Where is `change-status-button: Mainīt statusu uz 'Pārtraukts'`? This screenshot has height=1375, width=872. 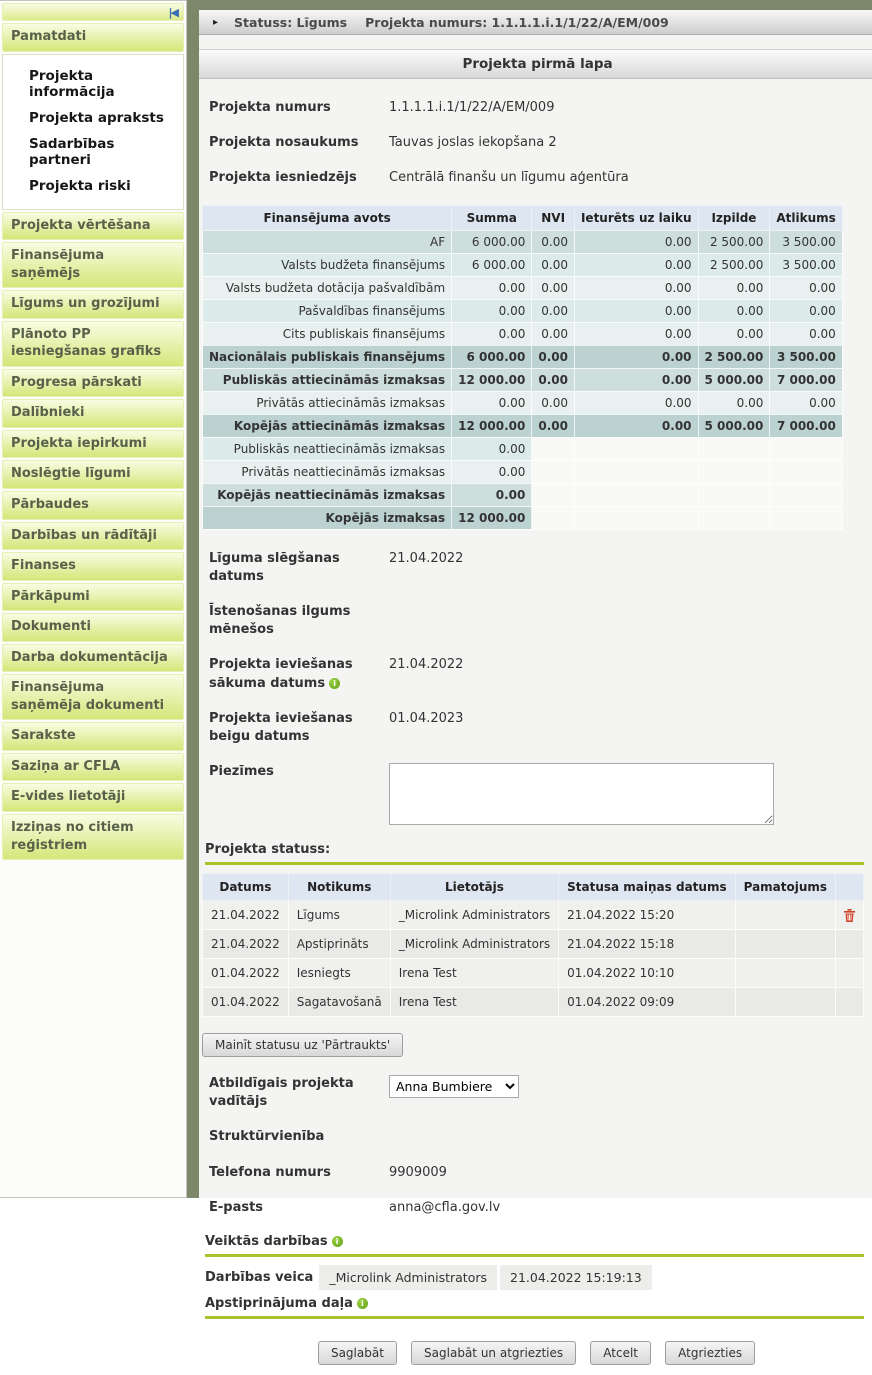 change-status-button: Mainīt statusu uz 'Pārtraukts' is located at coordinates (302, 1045).